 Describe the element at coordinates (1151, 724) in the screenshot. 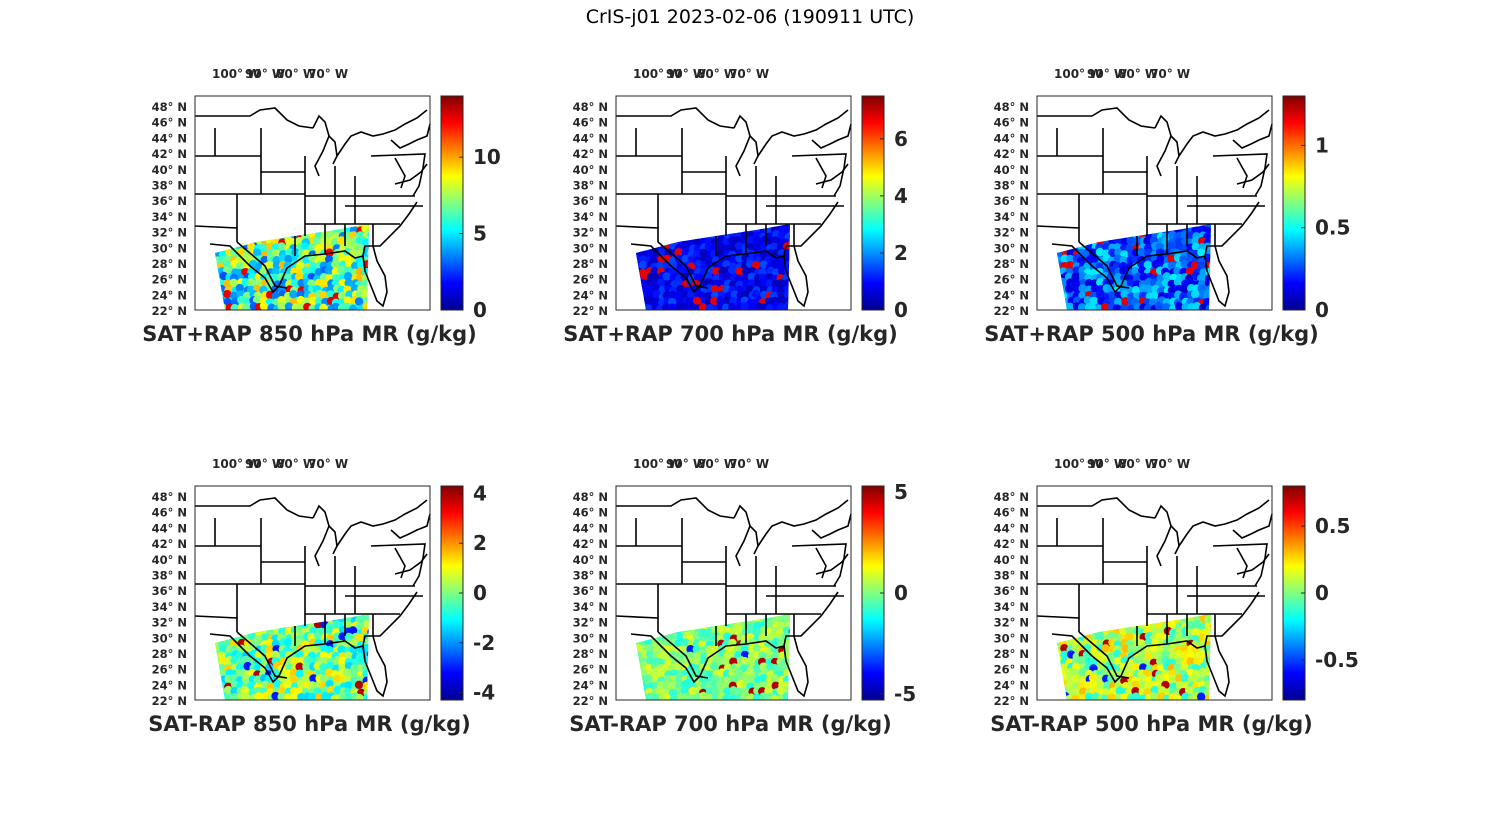

I see `panel-title: SAT-RAP 500 hPa MR (g/kg)` at that location.